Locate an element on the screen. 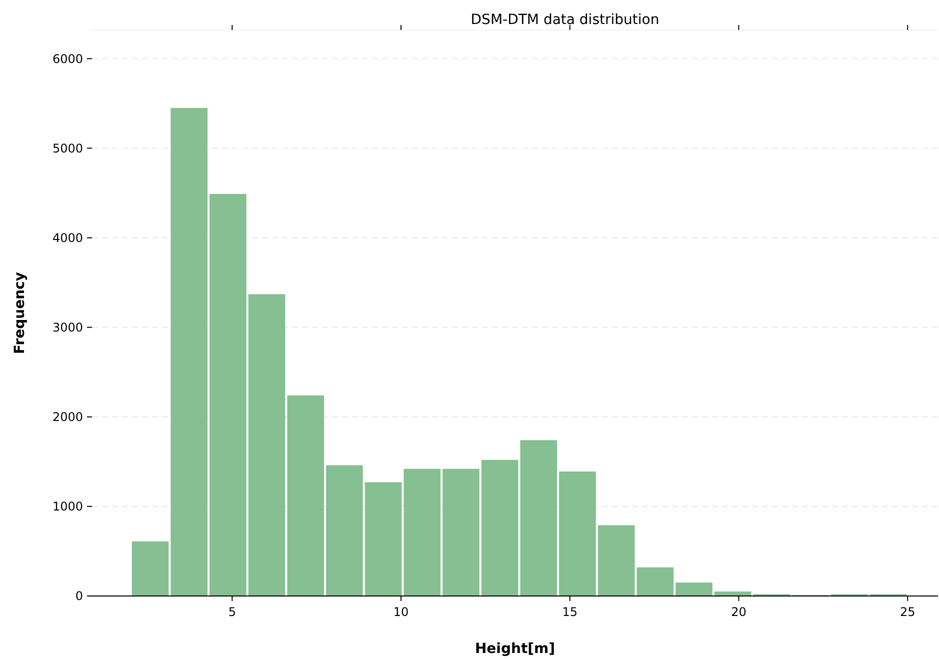 This screenshot has width=939, height=659. x-tick-label: 20 is located at coordinates (738, 612).